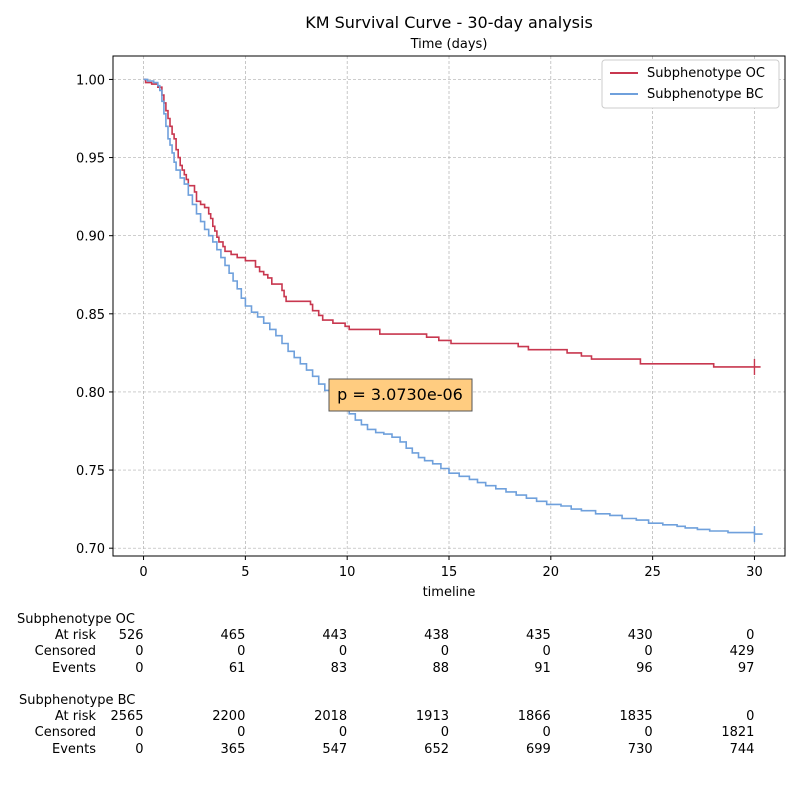 The image size is (800, 800). I want to click on legend-frame, so click(690, 84).